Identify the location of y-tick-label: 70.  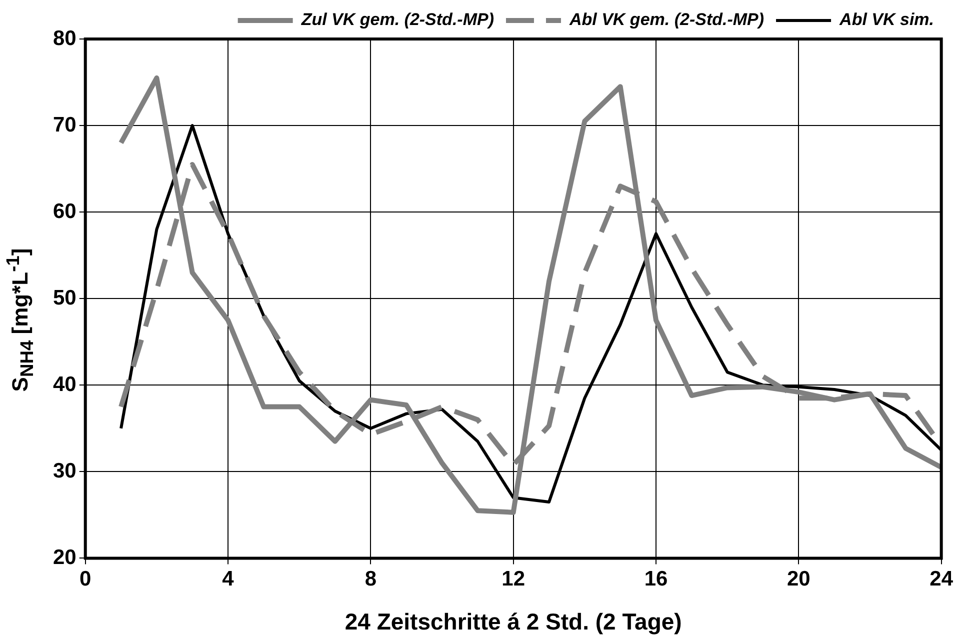
(64, 124).